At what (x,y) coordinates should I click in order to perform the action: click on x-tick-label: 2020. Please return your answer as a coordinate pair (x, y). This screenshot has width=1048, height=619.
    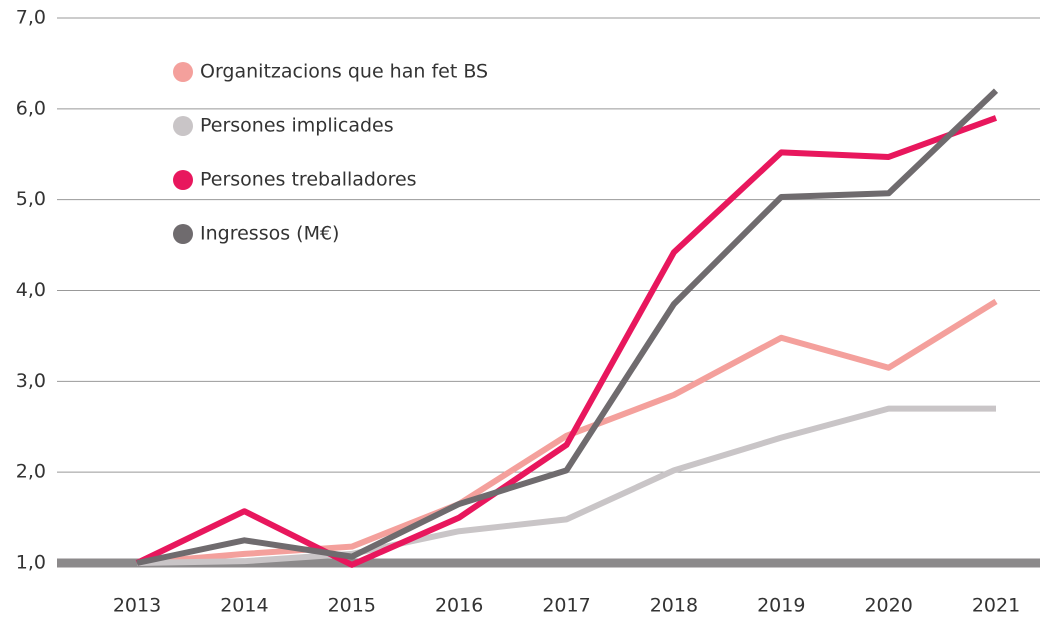
    Looking at the image, I should click on (888, 606).